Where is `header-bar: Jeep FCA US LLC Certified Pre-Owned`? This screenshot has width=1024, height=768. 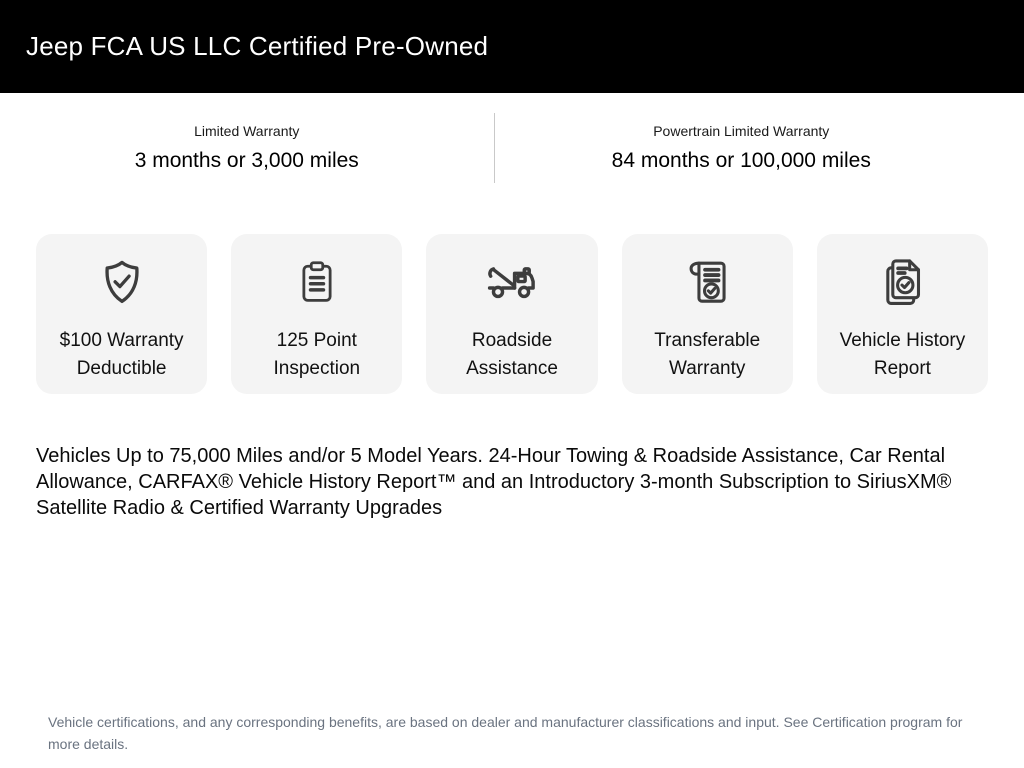 header-bar: Jeep FCA US LLC Certified Pre-Owned is located at coordinates (512, 46).